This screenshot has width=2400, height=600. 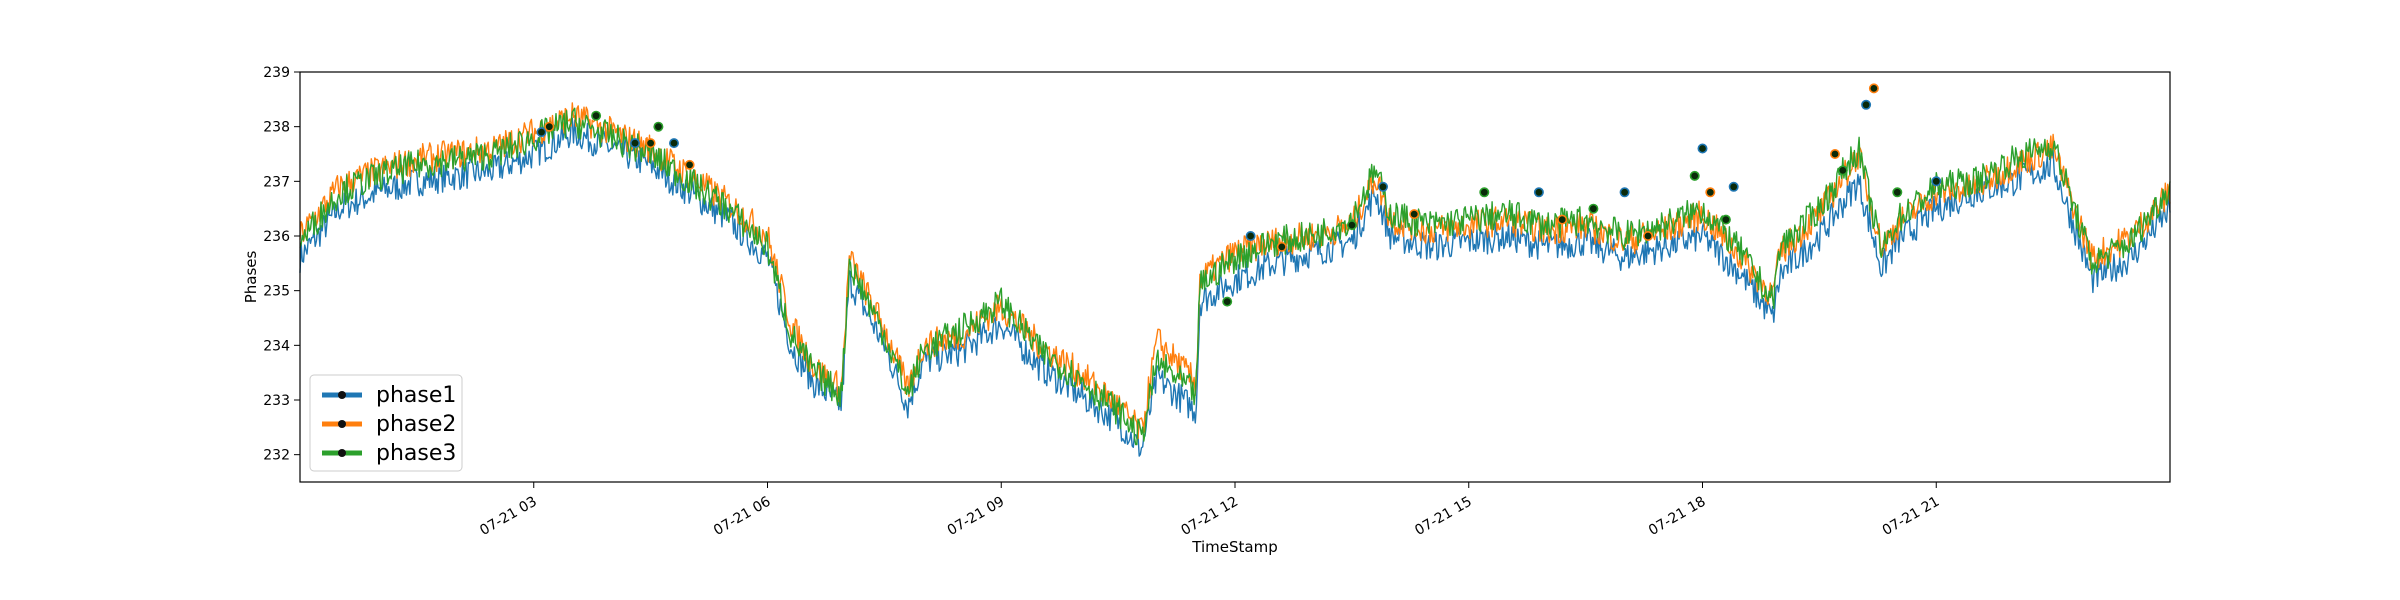 I want to click on y-axis: 232 233 234 235 236 237 238 239, so click(x=281, y=264).